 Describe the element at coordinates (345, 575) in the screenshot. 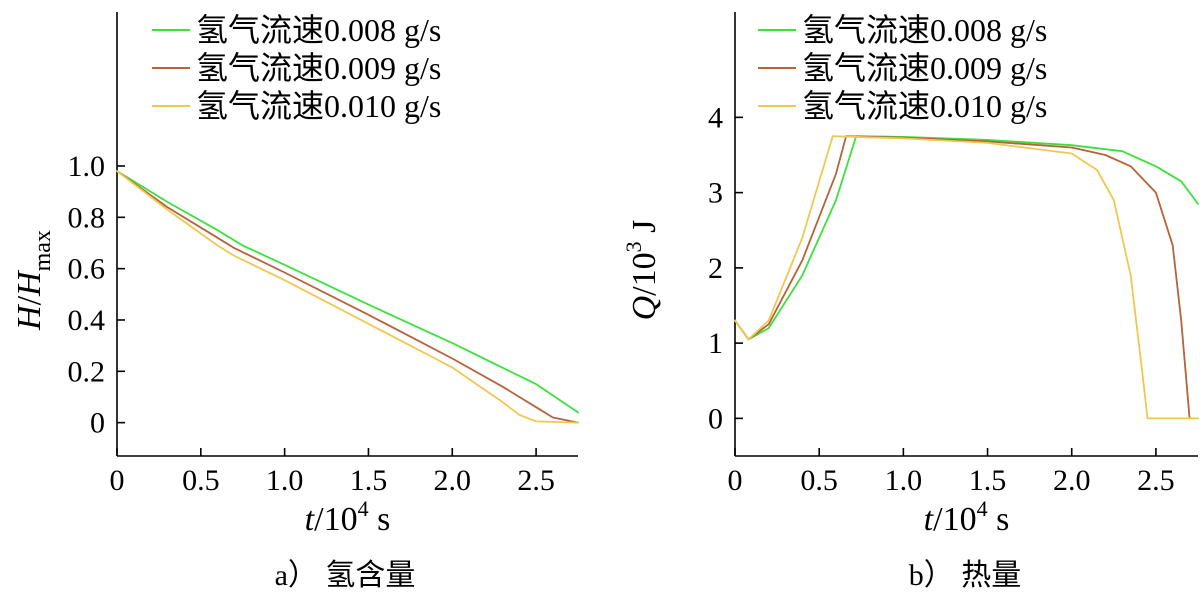

I see `panel-caption: a） 氢含量` at that location.